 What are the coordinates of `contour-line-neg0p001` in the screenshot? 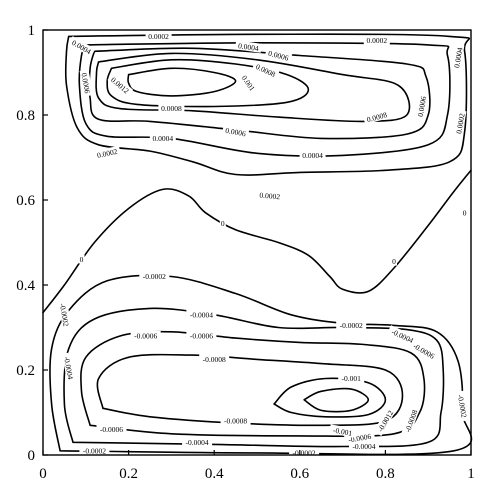 It's located at (330, 397).